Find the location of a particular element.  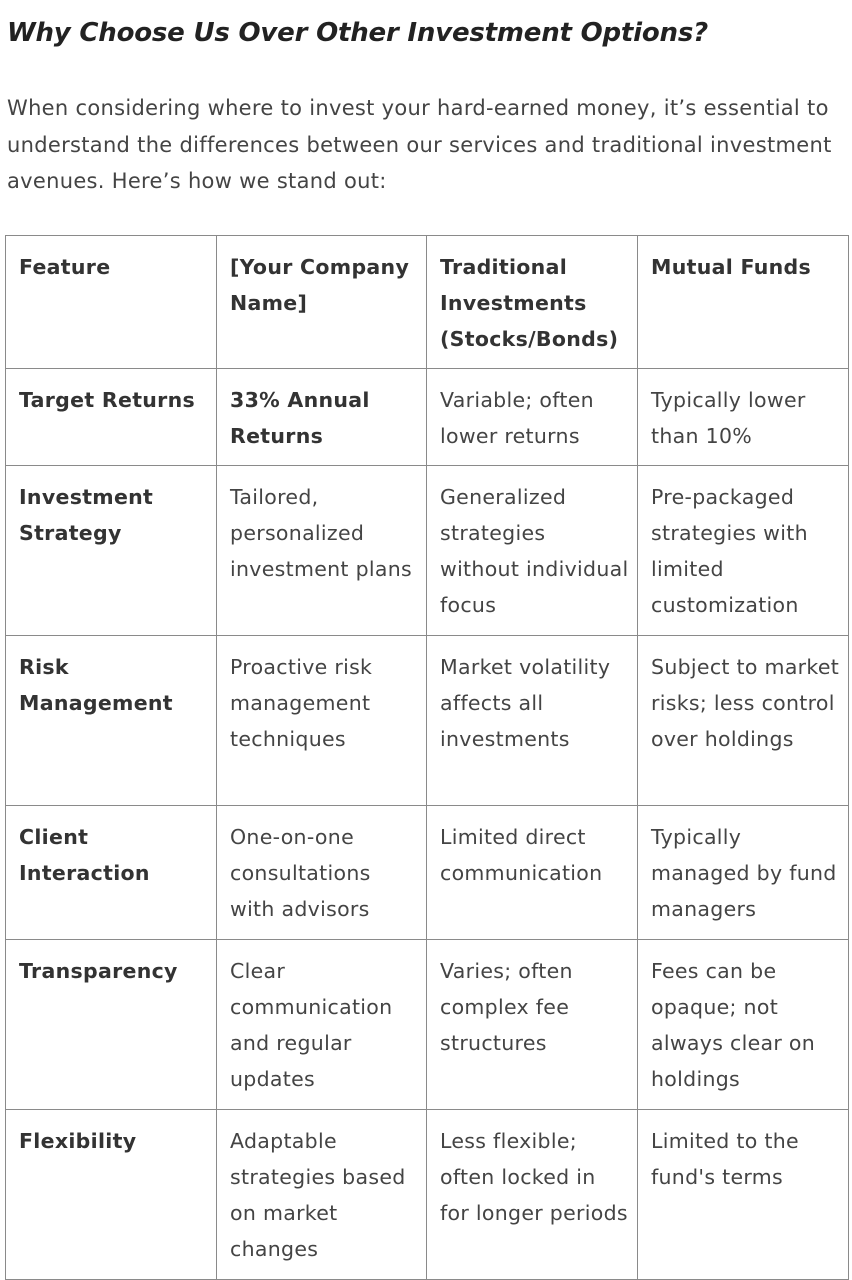

header-mutual-funds: Mutual Funds is located at coordinates (743, 302).